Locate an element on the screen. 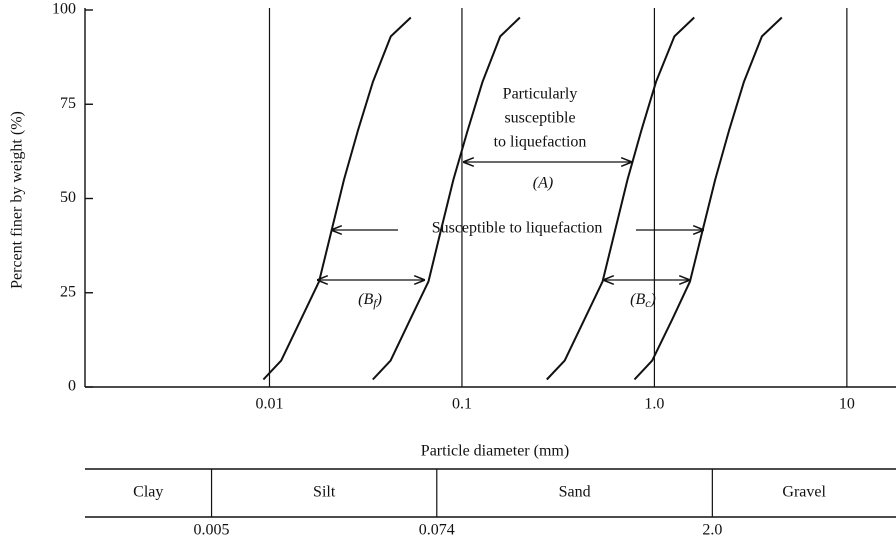 This screenshot has width=896, height=542. y-tick-label: 50 is located at coordinates (68, 197).